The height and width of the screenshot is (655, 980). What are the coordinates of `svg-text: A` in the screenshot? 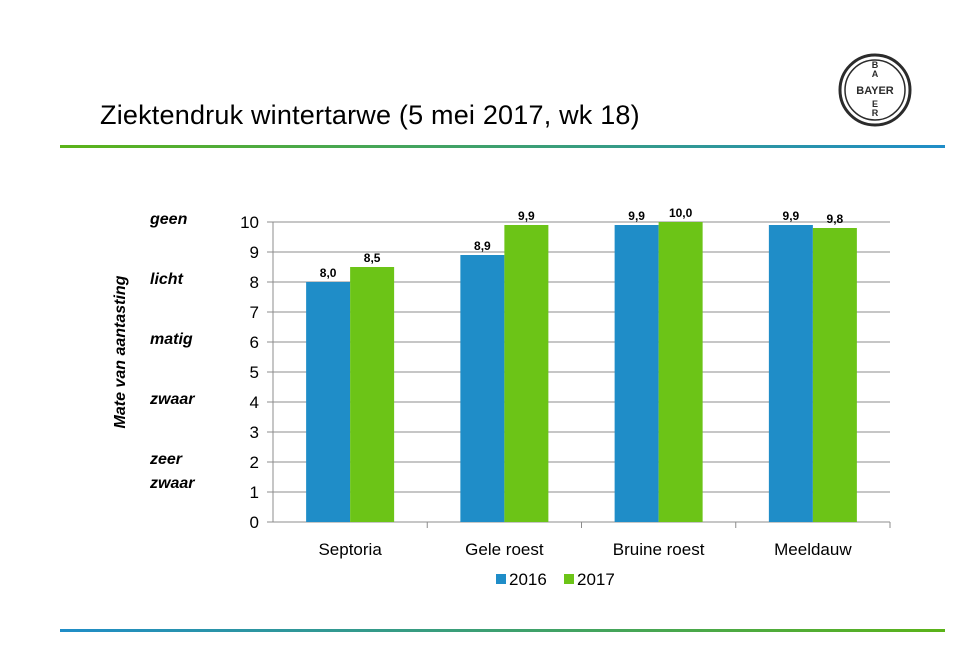 It's located at (875, 74).